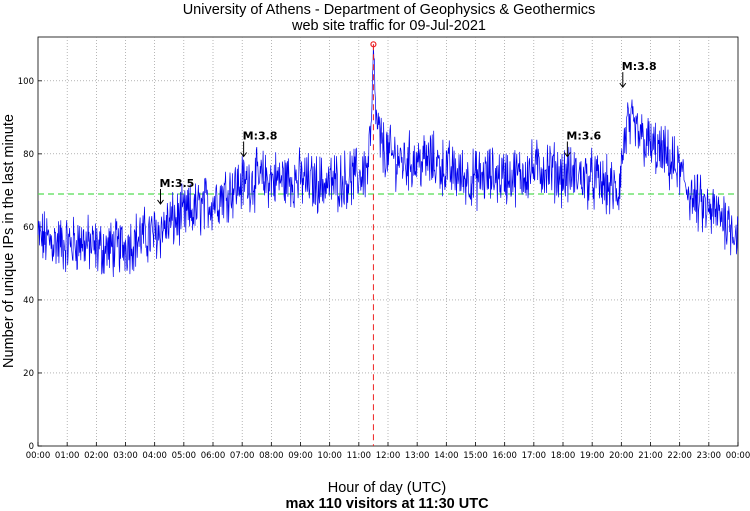 The image size is (750, 511). I want to click on x-tick-label: 17:00, so click(534, 456).